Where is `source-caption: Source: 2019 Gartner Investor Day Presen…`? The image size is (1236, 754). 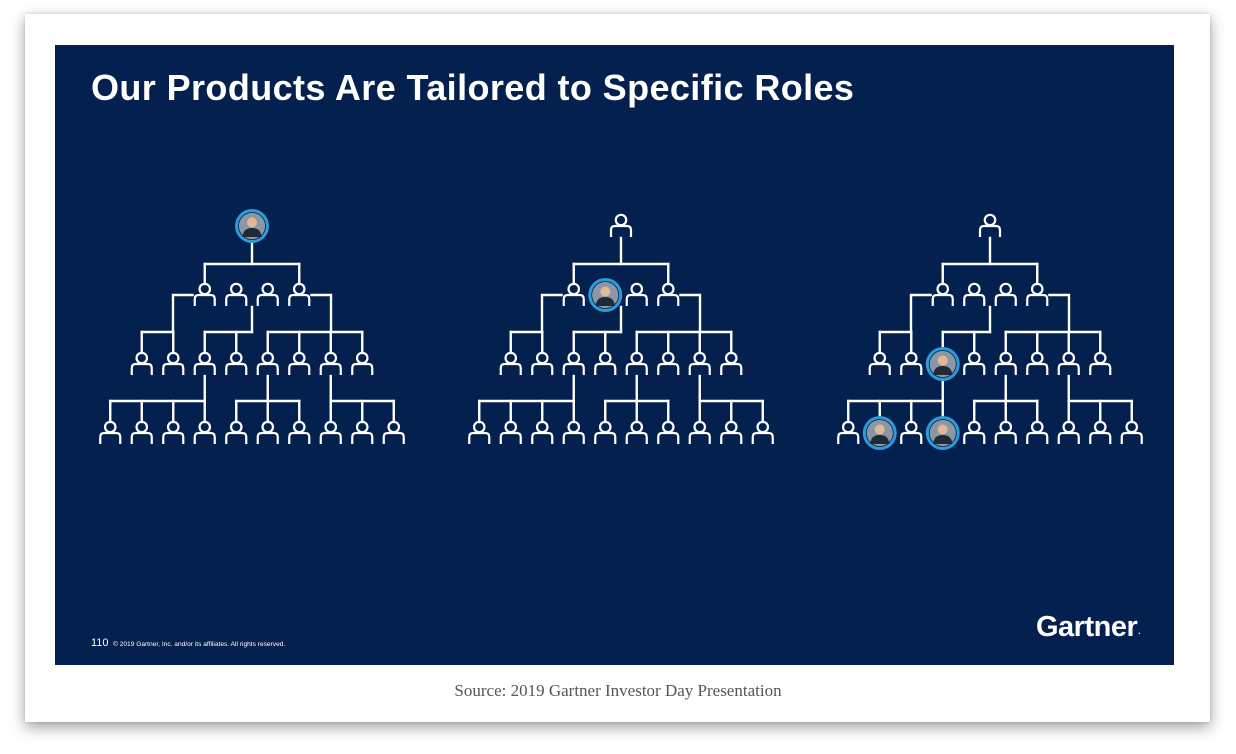
source-caption: Source: 2019 Gartner Investor Day Presen… is located at coordinates (618, 690).